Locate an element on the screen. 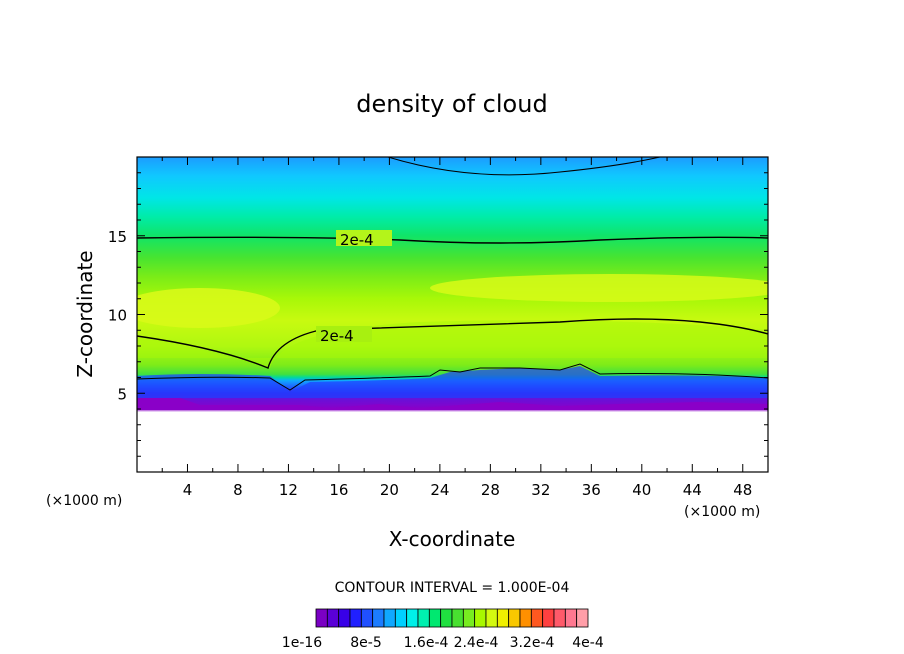 The image size is (904, 654). colorbar-label: 8e-5 is located at coordinates (365, 643).